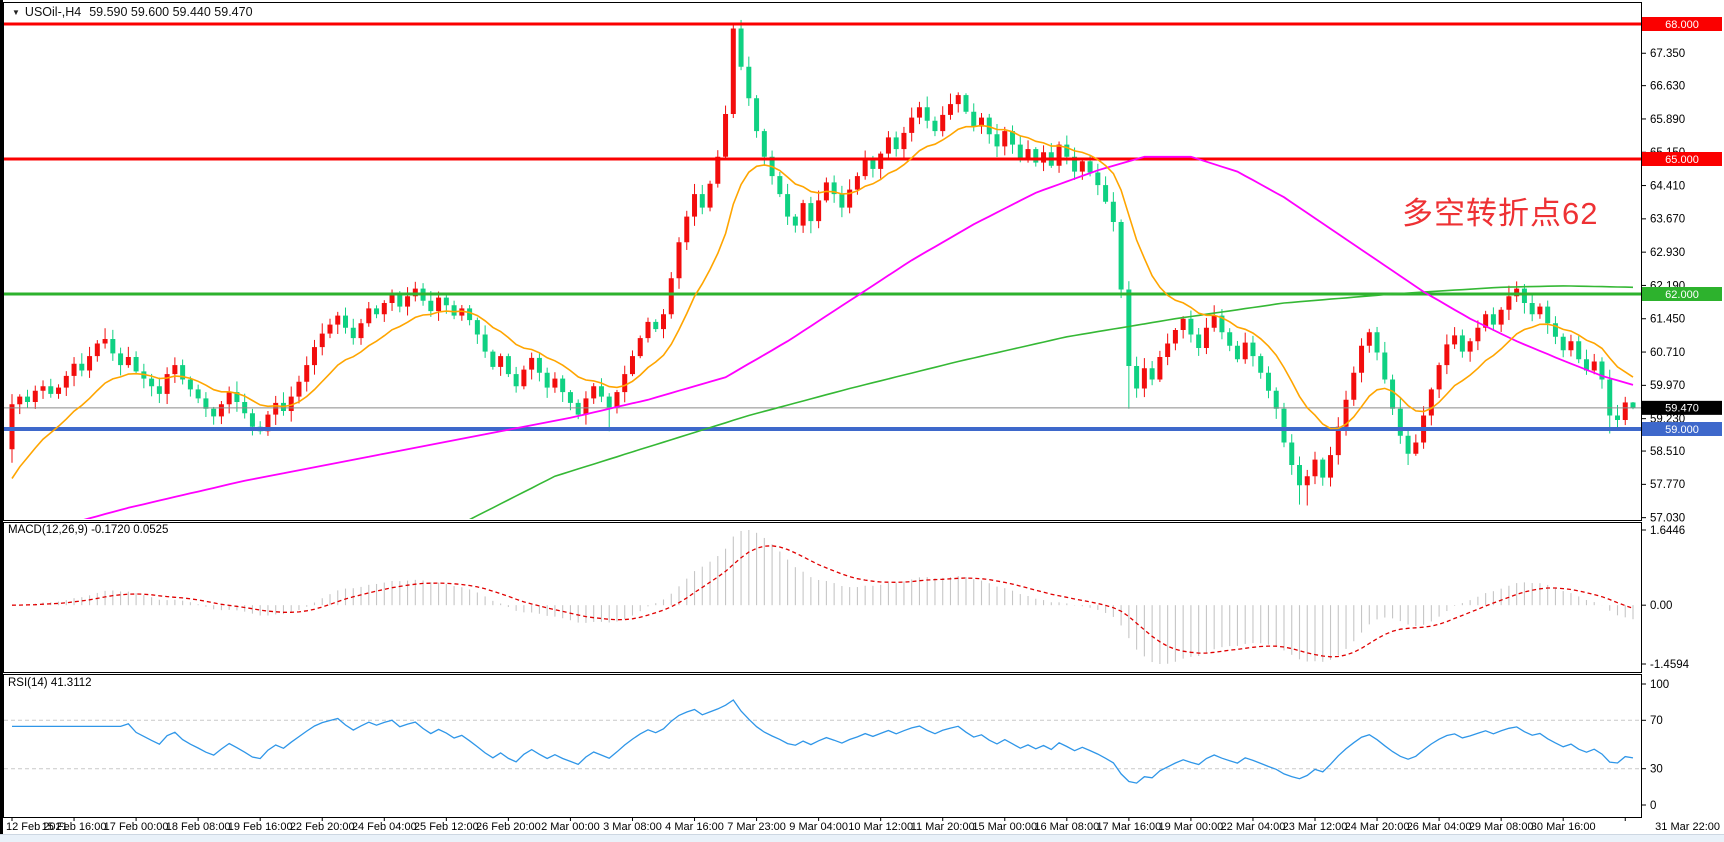  I want to click on time-axis-label: 22 Mar 04:00, so click(1253, 827).